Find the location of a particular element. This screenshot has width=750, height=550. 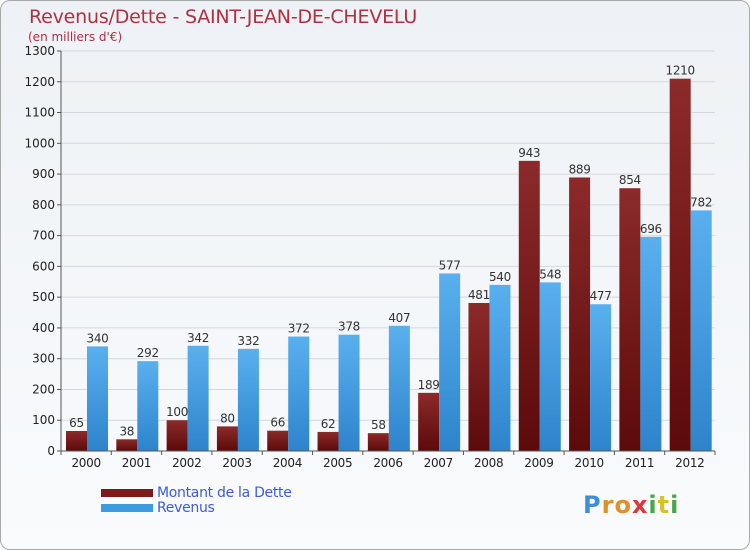

y-tick-label: 200 is located at coordinates (43, 389).